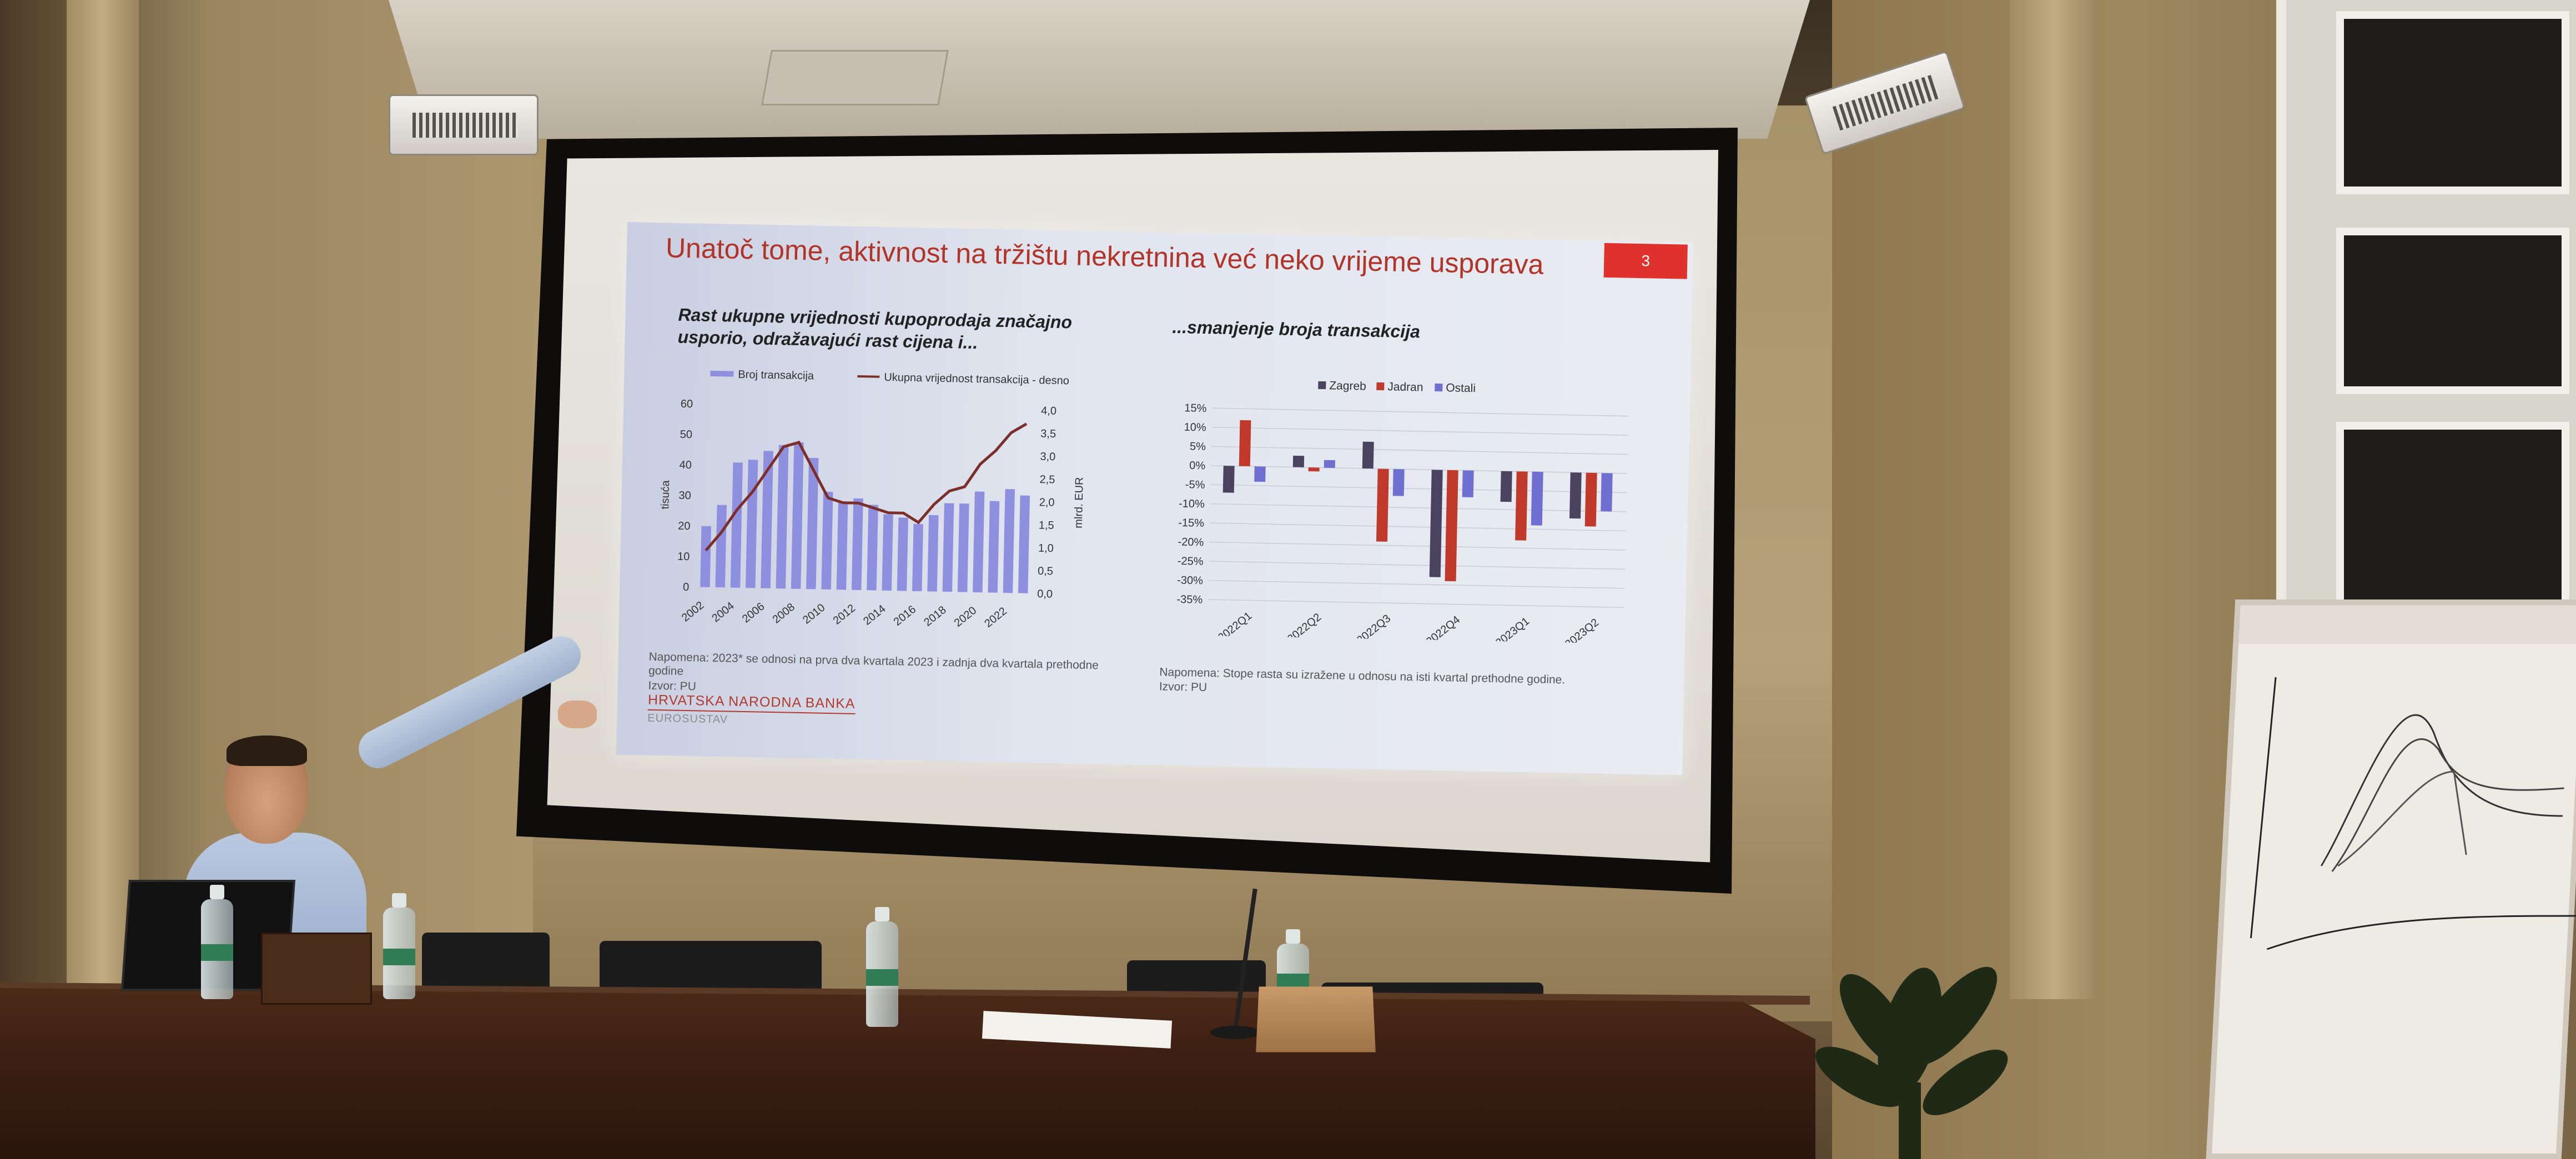 This screenshot has width=2576, height=1159. What do you see at coordinates (1192, 504) in the screenshot?
I see `y-tick-label: -10%` at bounding box center [1192, 504].